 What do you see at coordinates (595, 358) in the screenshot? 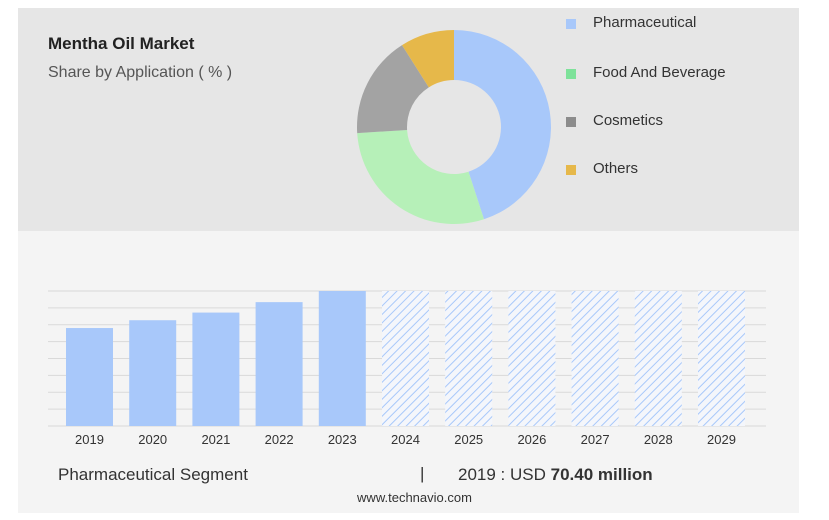
I see `forecast-bar-2027` at bounding box center [595, 358].